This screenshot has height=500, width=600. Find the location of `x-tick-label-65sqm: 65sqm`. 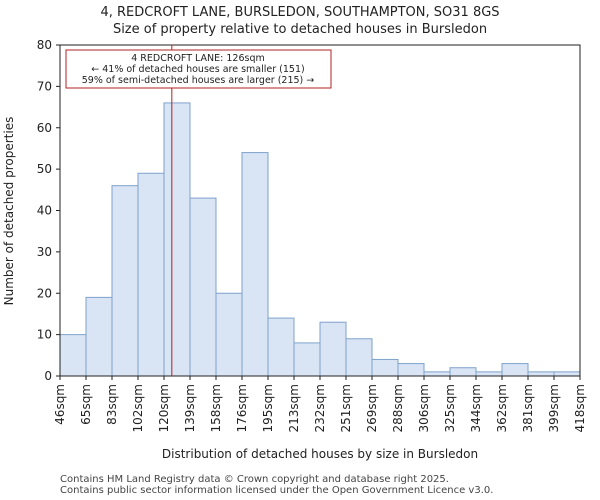

x-tick-label-65sqm: 65sqm is located at coordinates (86, 404).